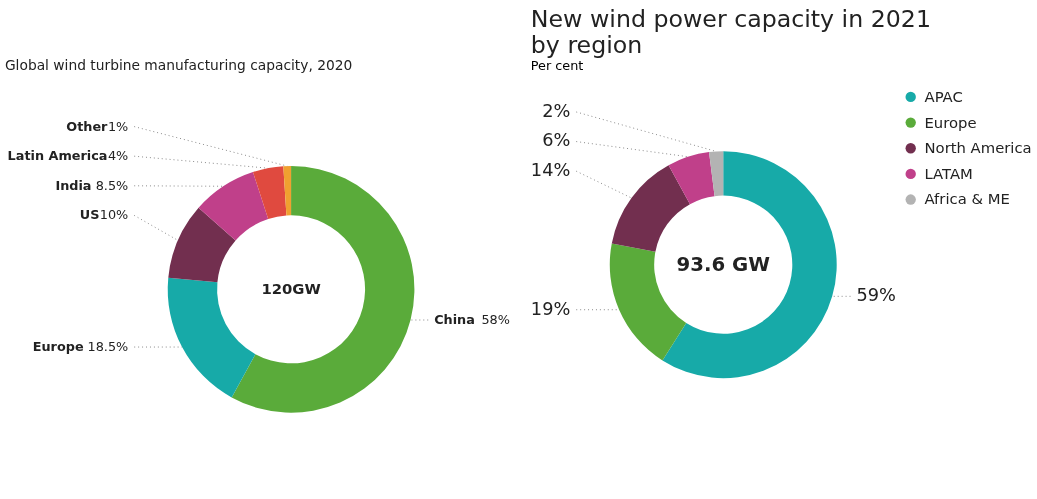 This screenshot has width=1037, height=499. Describe the element at coordinates (454, 319) in the screenshot. I see `slice-label: China` at that location.